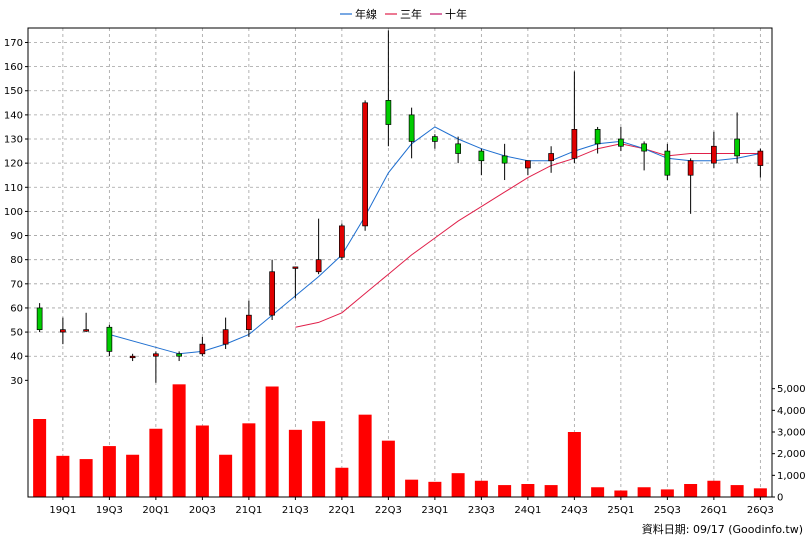  I want to click on legend-label-2: 十年, so click(456, 14).